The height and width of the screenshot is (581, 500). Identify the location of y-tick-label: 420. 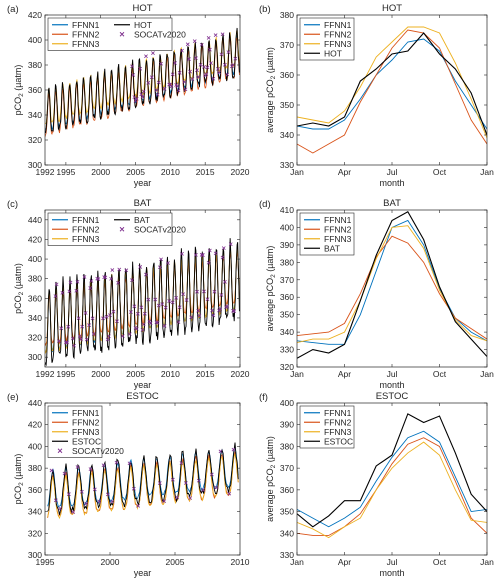
(35, 425).